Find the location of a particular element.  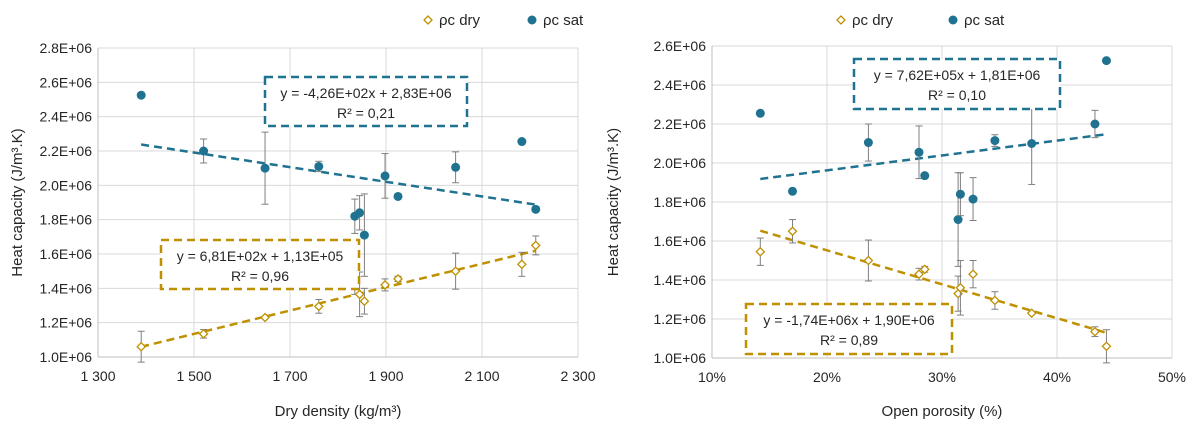

y-tick-label: 1.6E+06 is located at coordinates (679, 241).